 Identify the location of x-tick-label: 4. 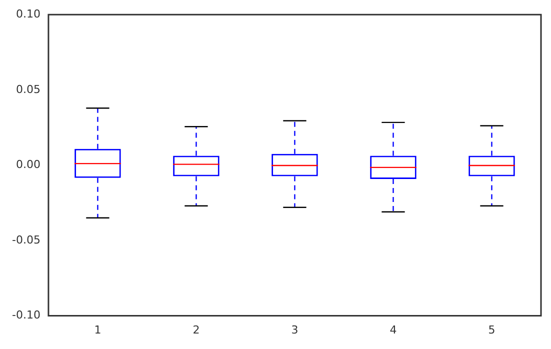
(393, 329).